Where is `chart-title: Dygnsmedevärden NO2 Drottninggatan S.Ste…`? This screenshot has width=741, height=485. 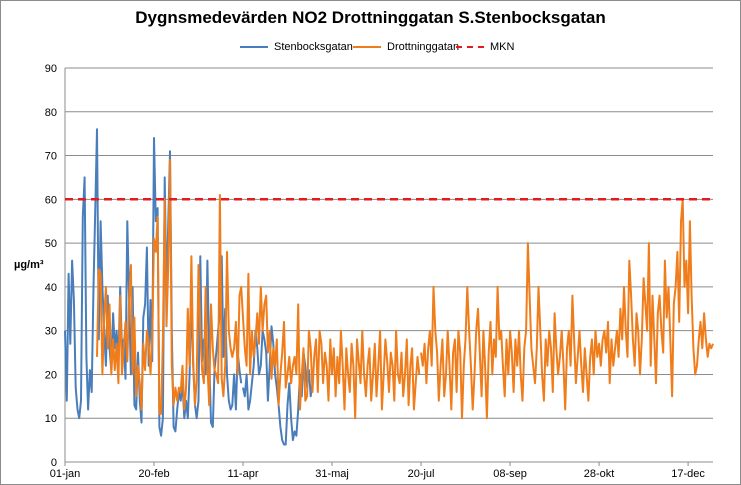 chart-title: Dygnsmedevärden NO2 Drottninggatan S.Ste… is located at coordinates (370, 17).